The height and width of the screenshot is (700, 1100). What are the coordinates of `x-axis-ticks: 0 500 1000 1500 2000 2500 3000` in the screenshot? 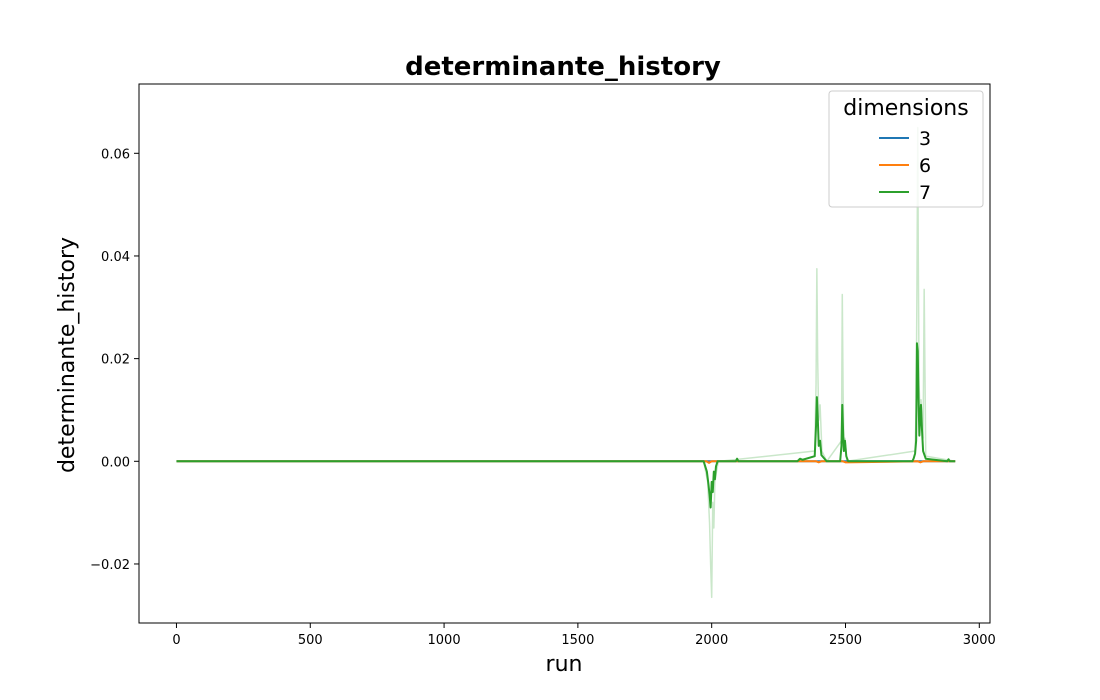 It's located at (584, 635).